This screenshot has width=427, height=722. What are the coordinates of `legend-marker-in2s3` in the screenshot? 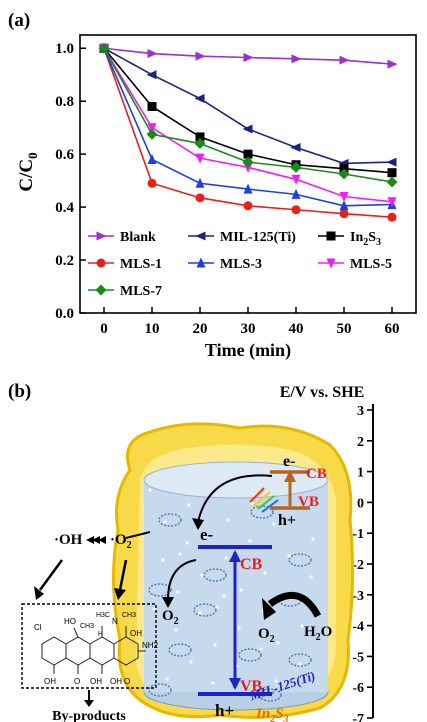 It's located at (331, 236).